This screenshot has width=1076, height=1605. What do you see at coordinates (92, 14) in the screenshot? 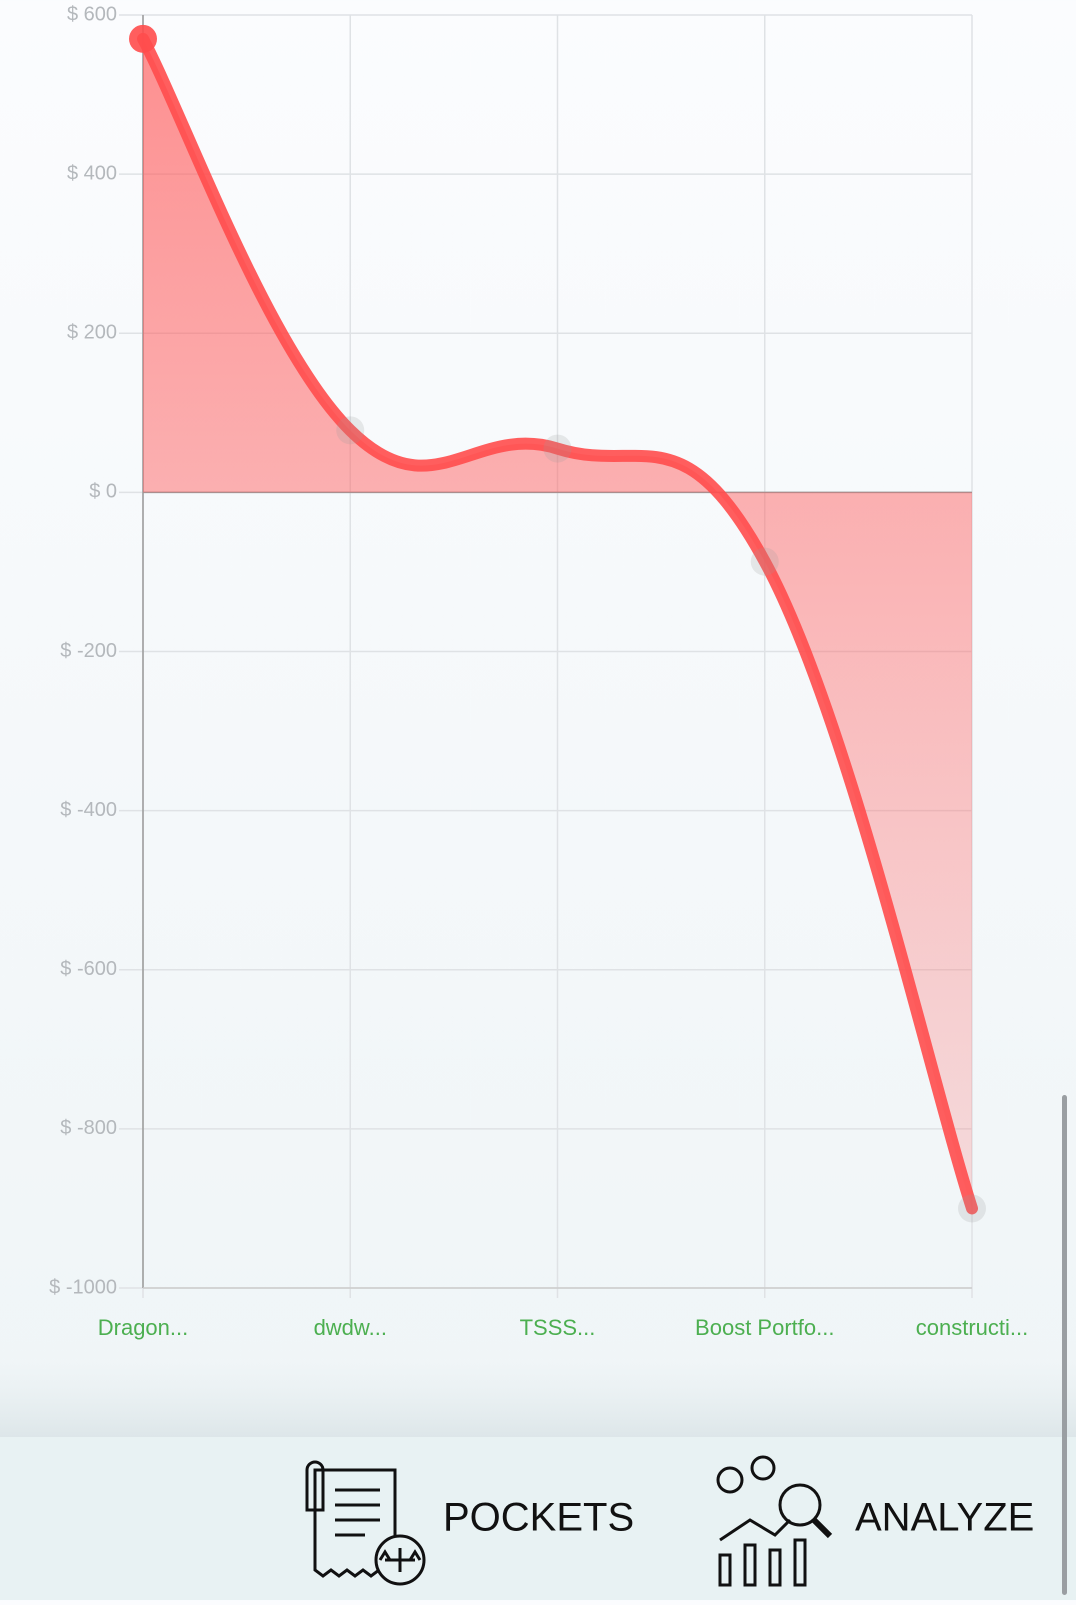
I see `y-tick-label: $ 600` at bounding box center [92, 14].